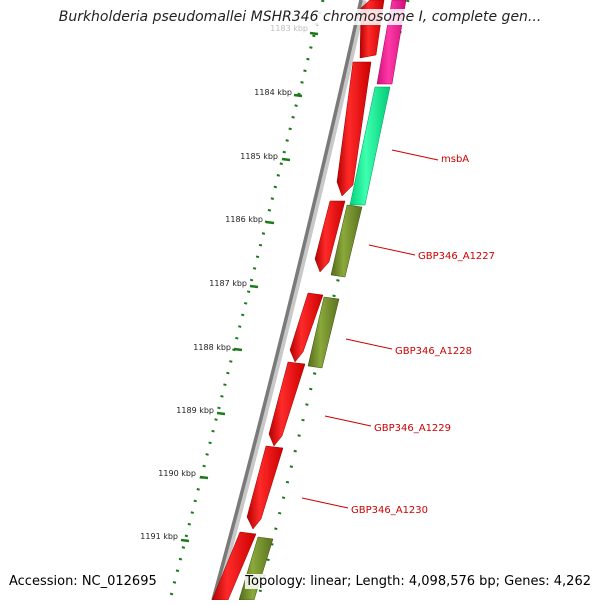 The image size is (600, 605). I want to click on ruler-label: 1191 kbp, so click(159, 536).